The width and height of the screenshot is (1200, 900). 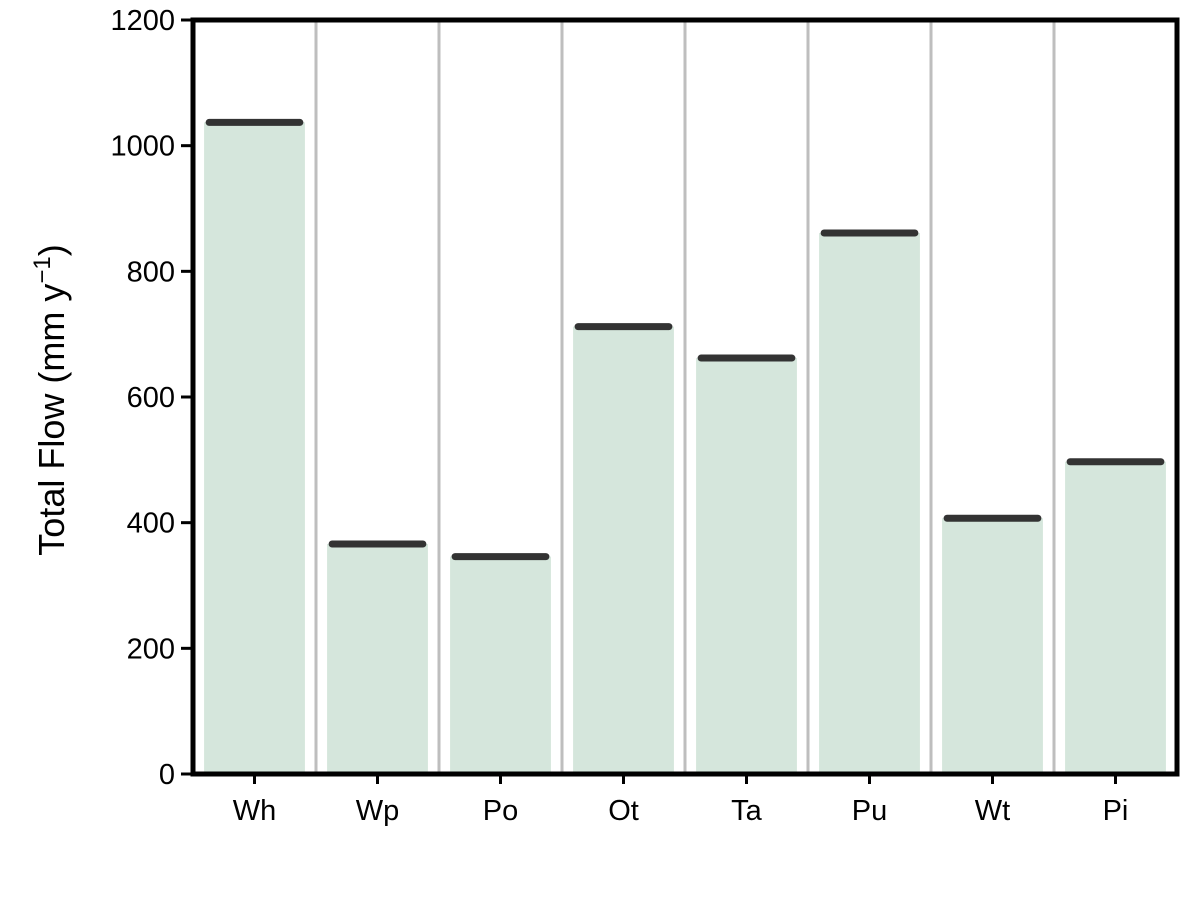 I want to click on y-tick-label: 800, so click(x=151, y=272).